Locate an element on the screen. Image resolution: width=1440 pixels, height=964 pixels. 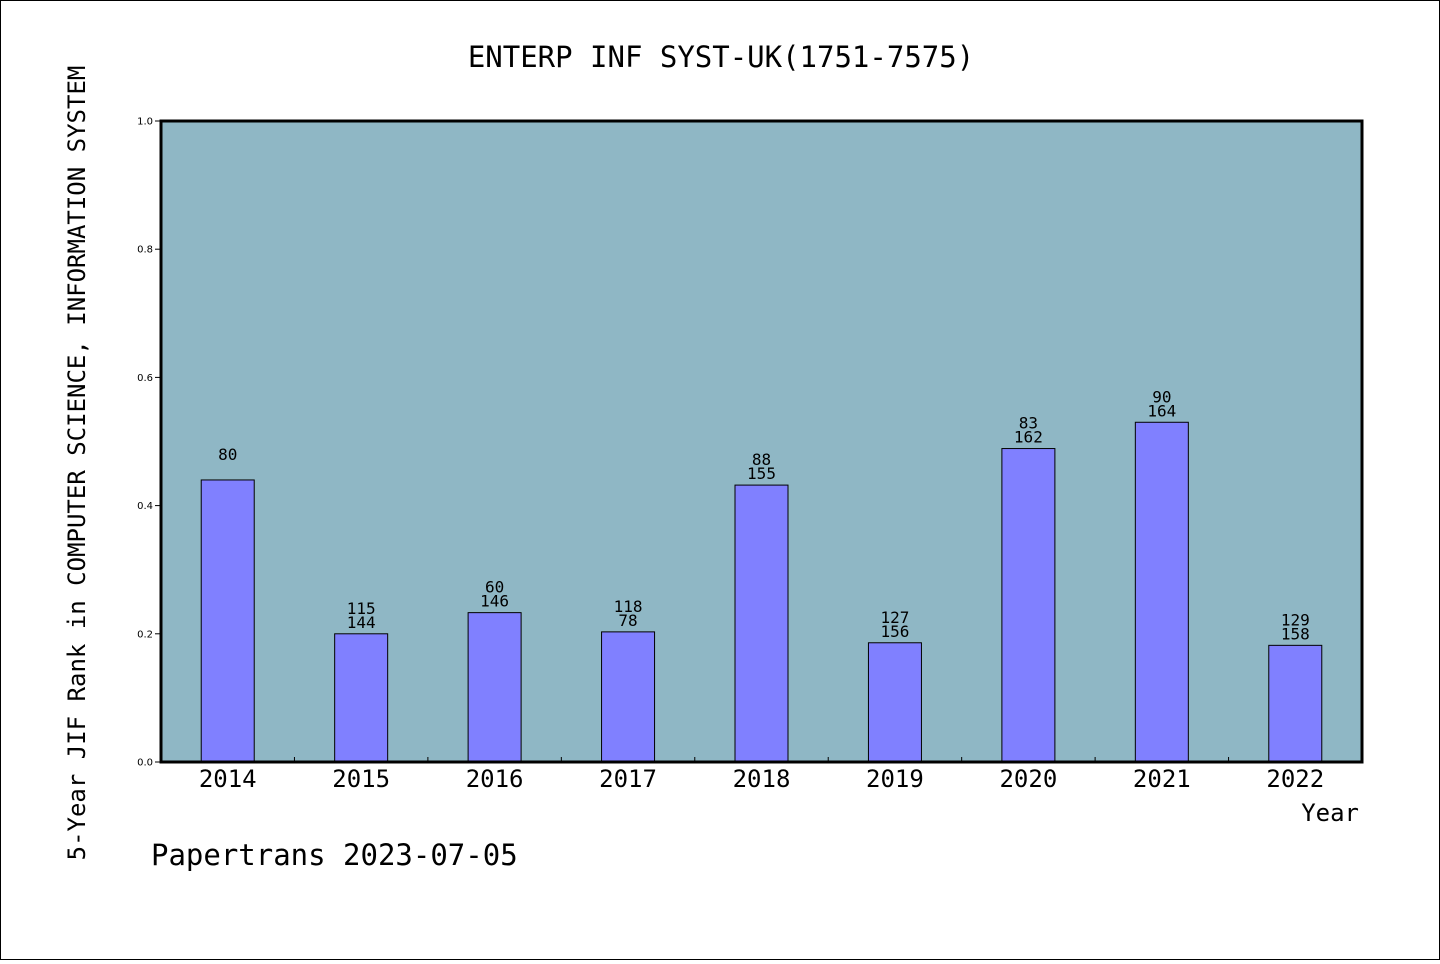
x-tick-label: 2018 is located at coordinates (762, 779).